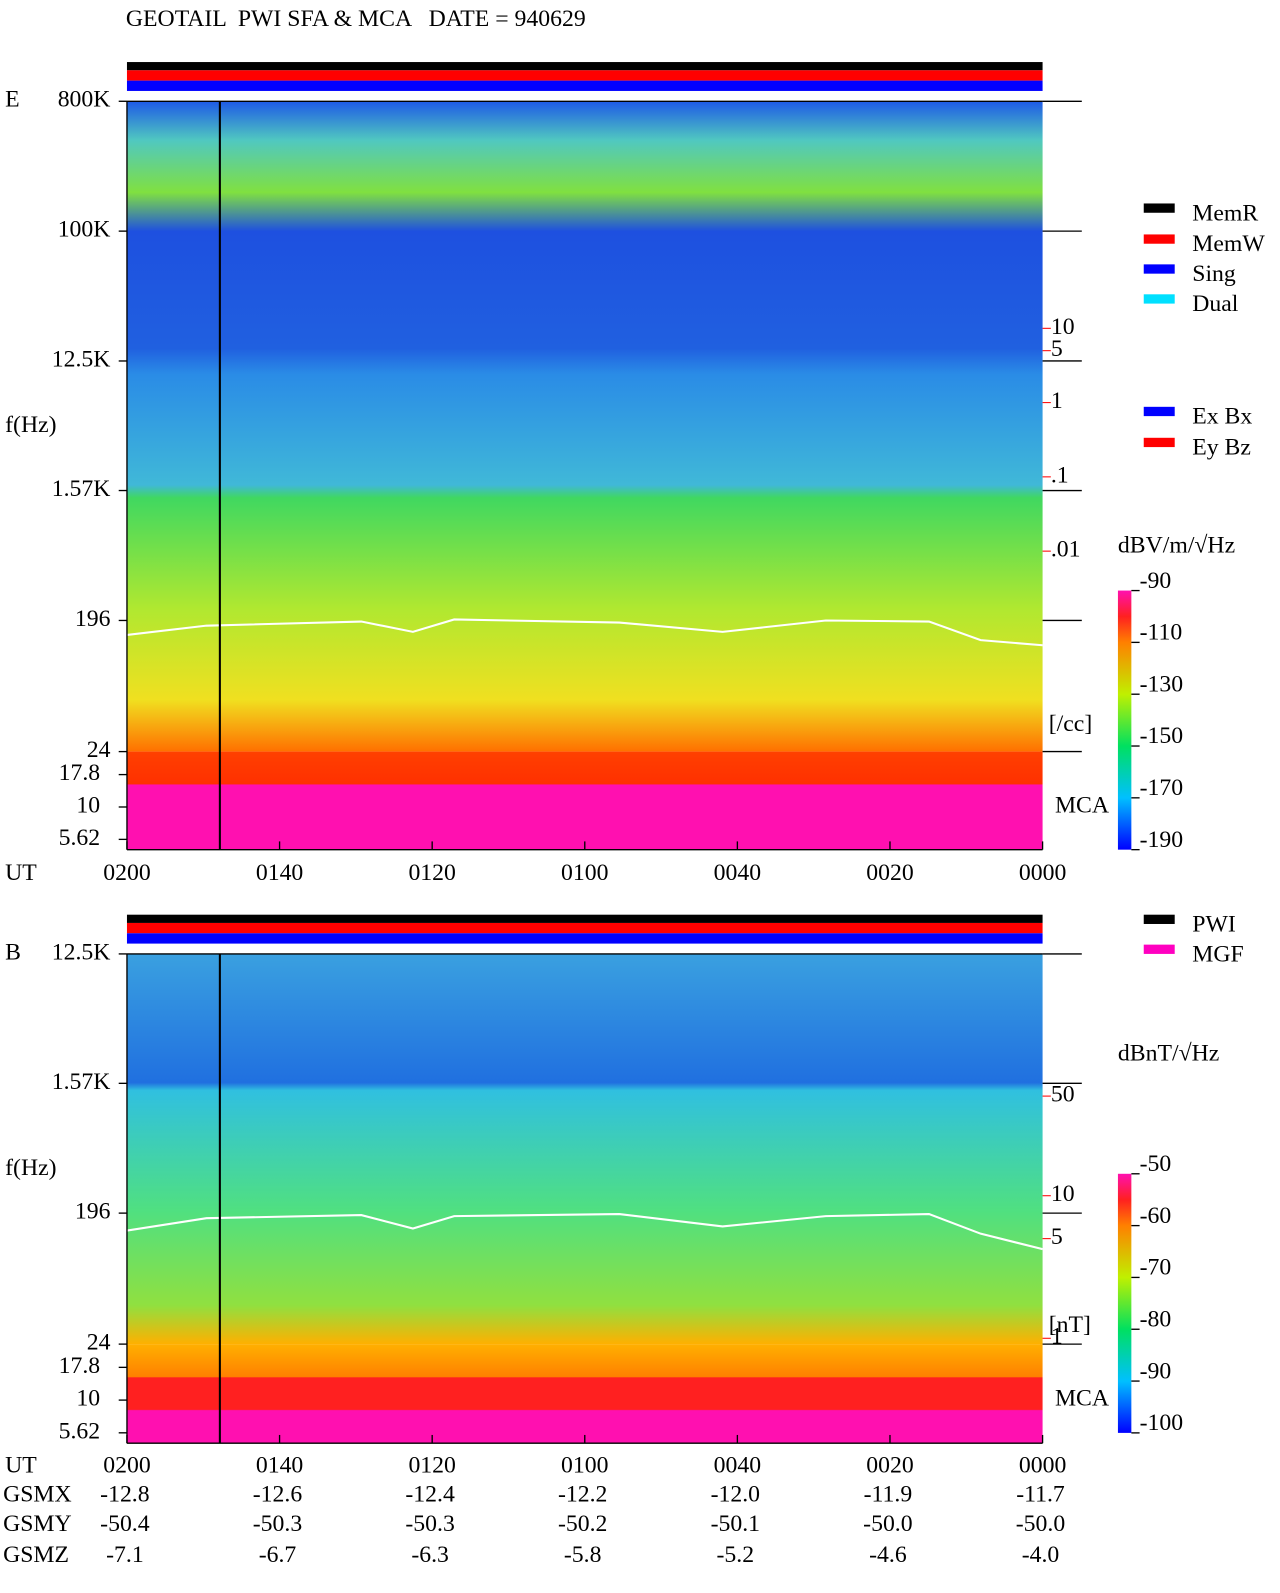 The width and height of the screenshot is (1280, 1593). I want to click on colorbar-tick-label: -80, so click(1156, 1319).